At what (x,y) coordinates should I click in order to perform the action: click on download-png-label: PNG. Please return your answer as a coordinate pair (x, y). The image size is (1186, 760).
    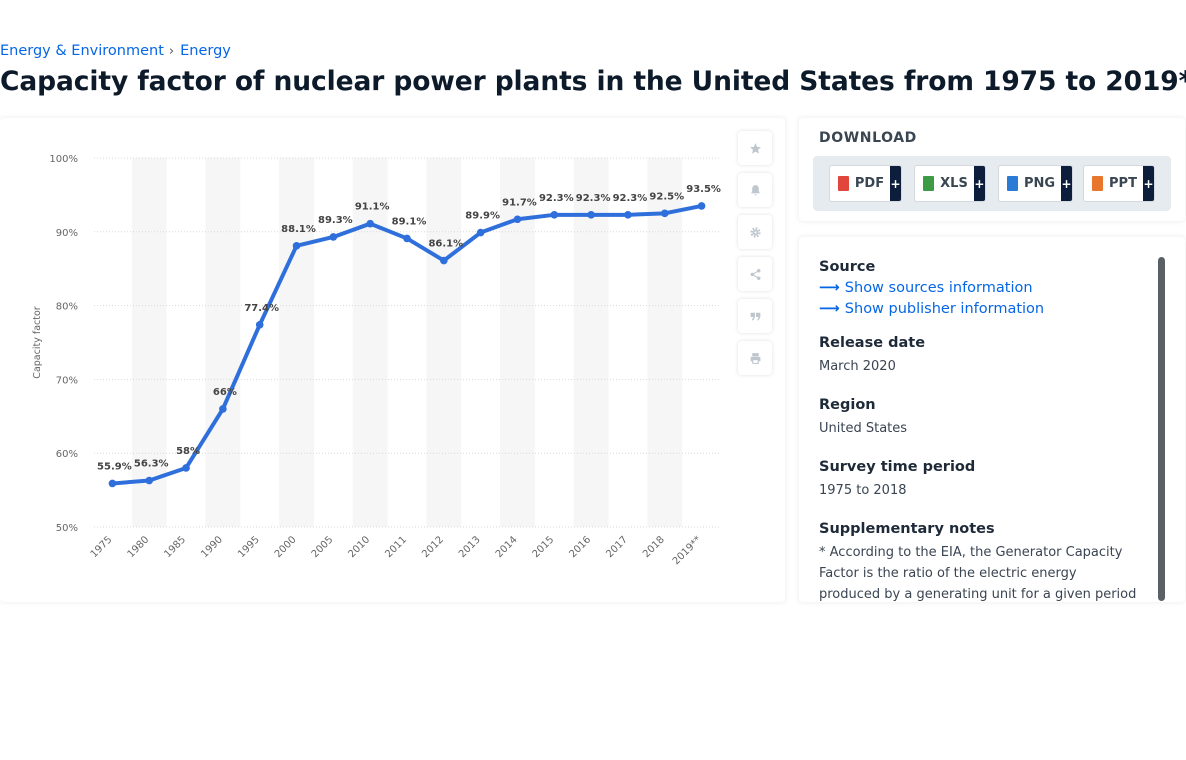
    Looking at the image, I should click on (1039, 183).